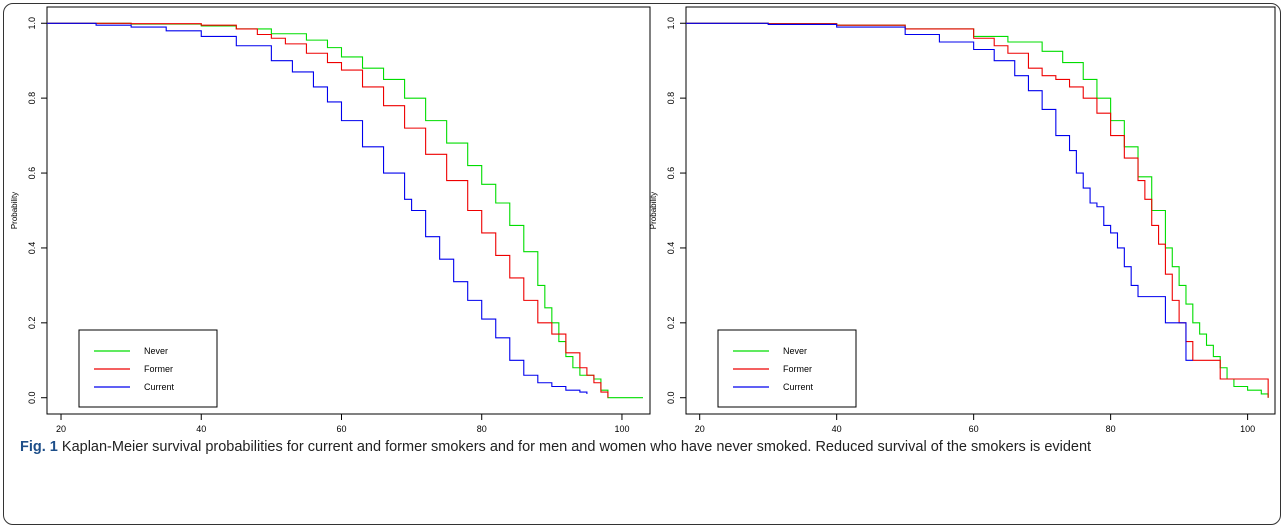 The height and width of the screenshot is (530, 1285). I want to click on chart-0-x-tick-label: 80, so click(482, 429).